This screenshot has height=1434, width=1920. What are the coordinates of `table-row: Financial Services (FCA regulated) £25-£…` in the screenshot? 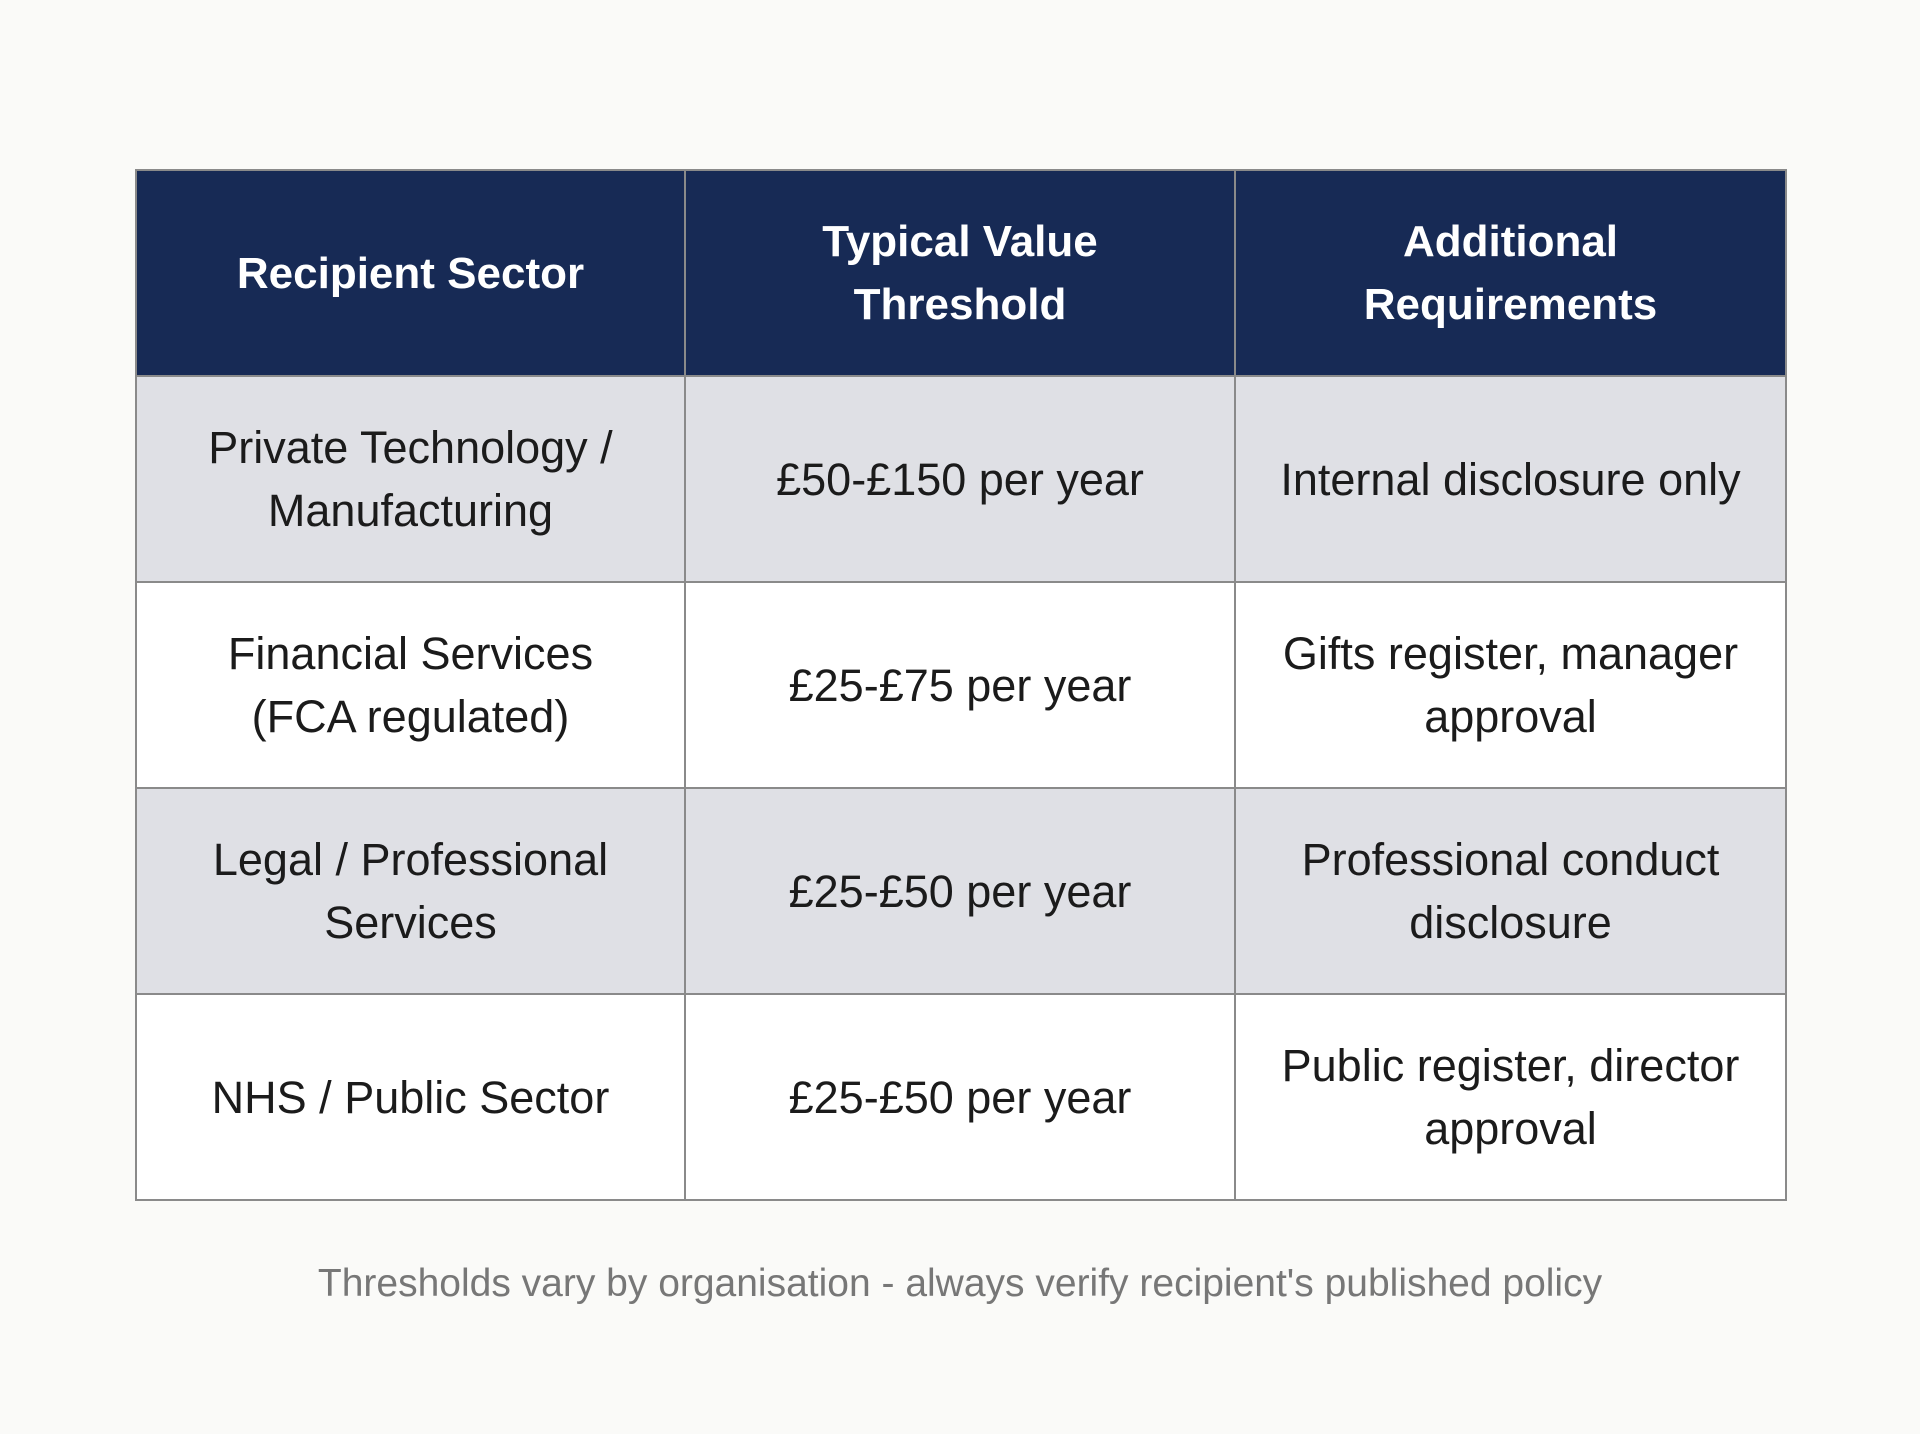 It's located at (961, 685).